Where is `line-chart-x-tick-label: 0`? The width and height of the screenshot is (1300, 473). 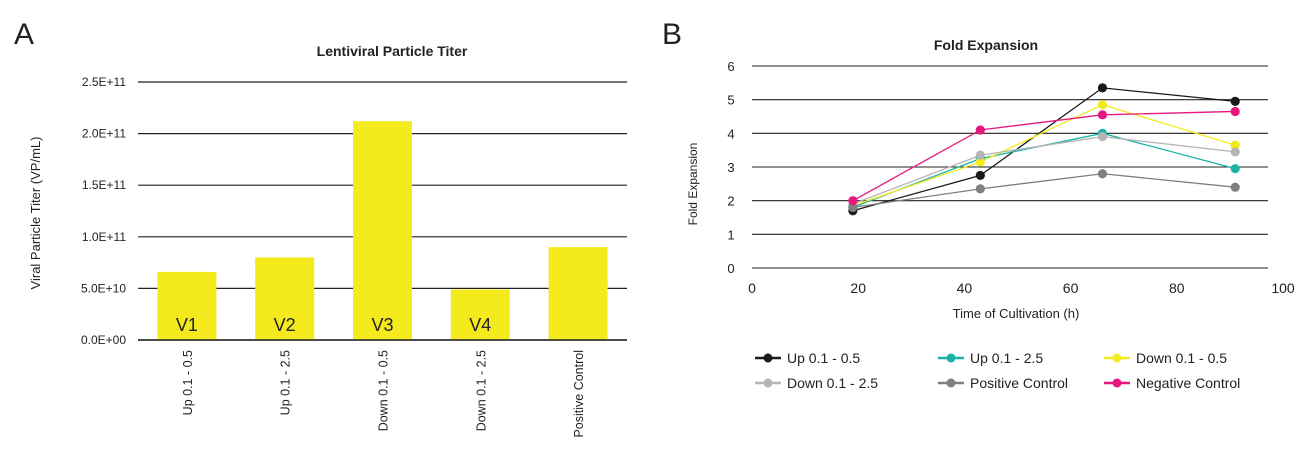 line-chart-x-tick-label: 0 is located at coordinates (752, 288).